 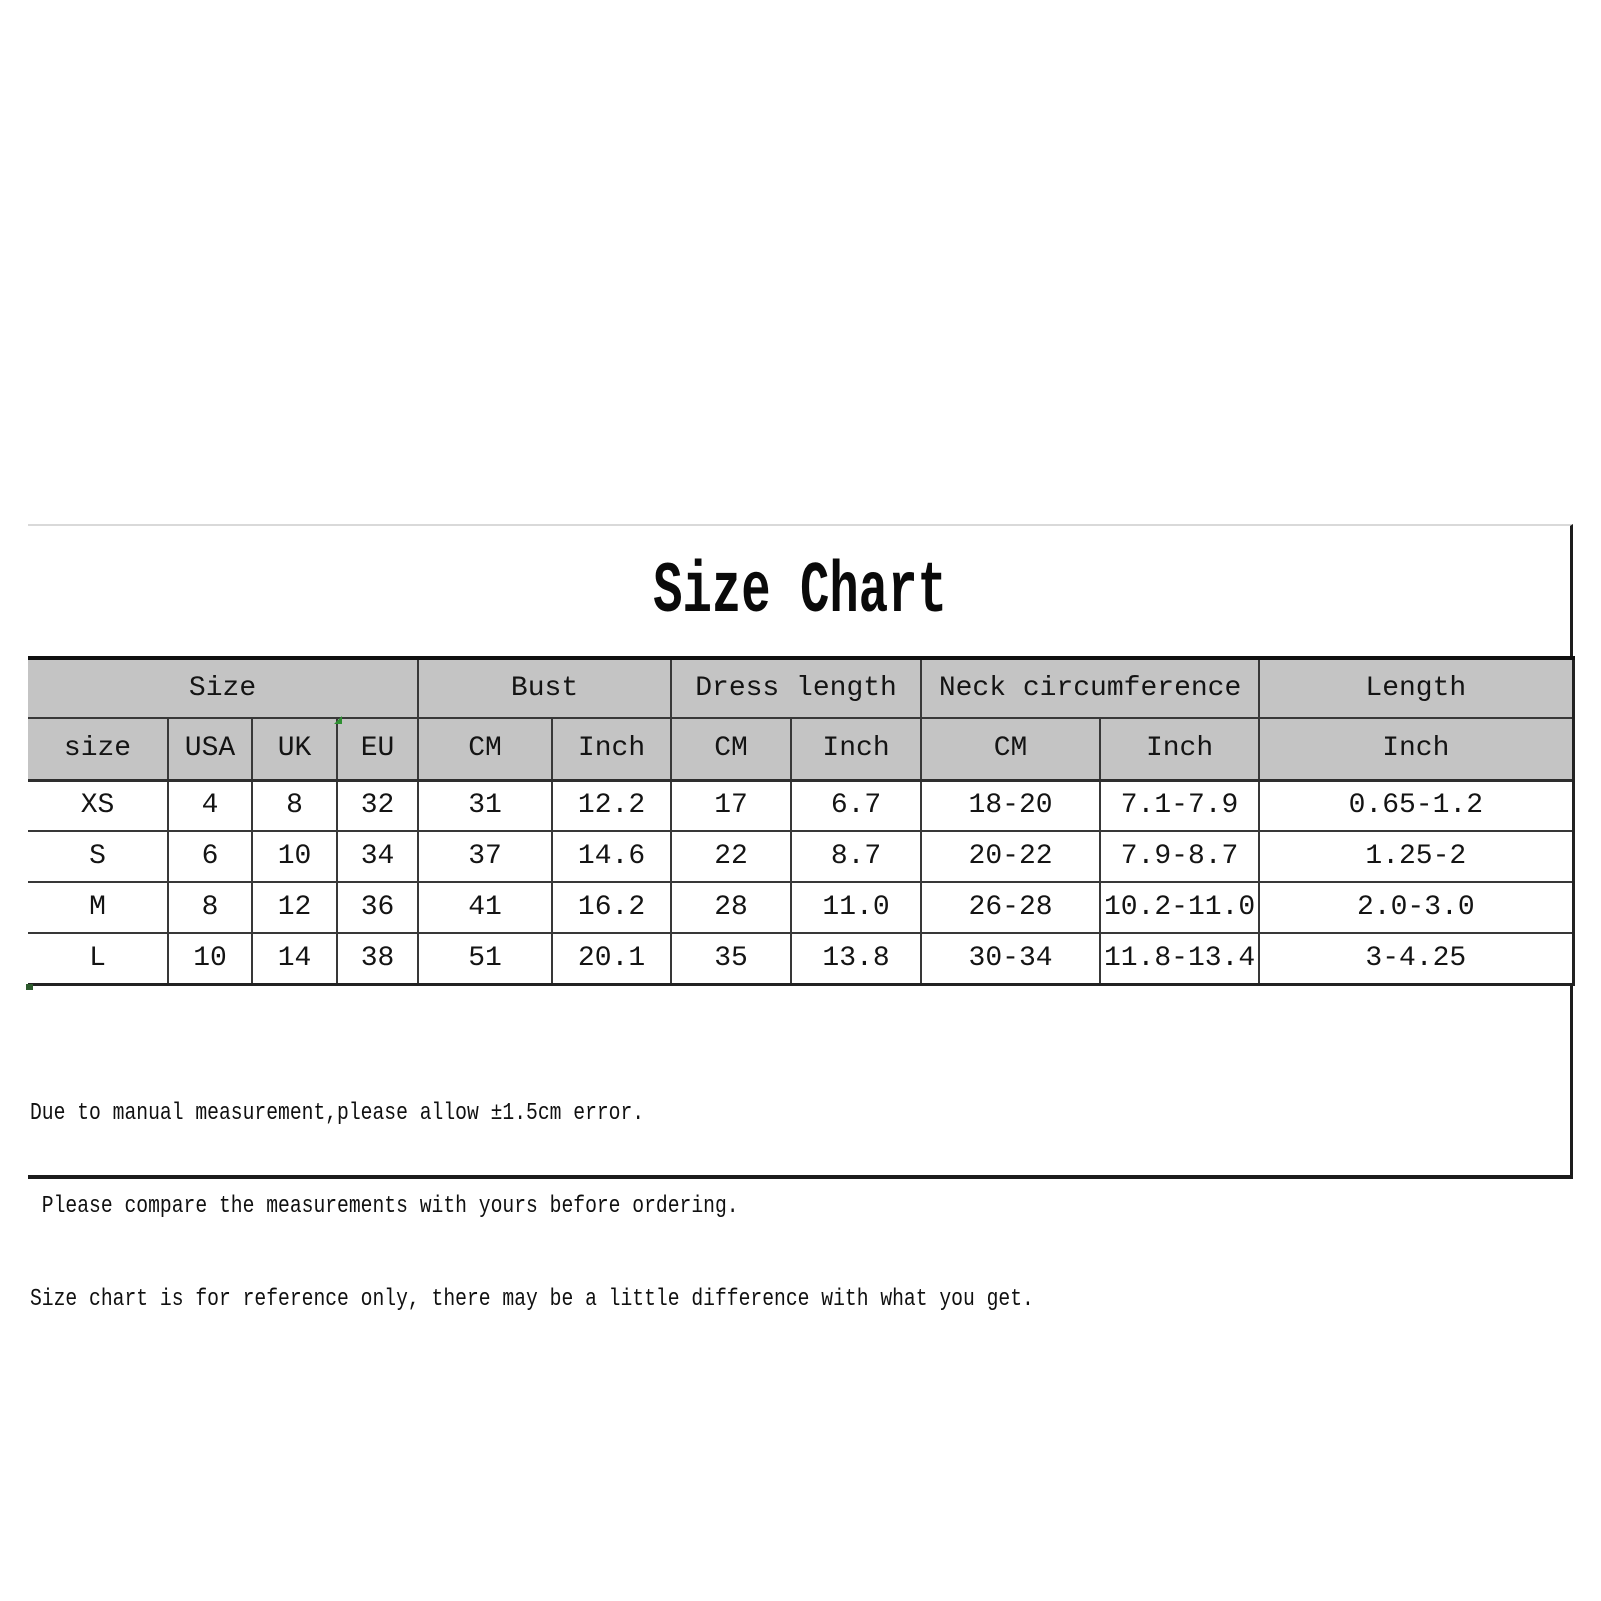 What do you see at coordinates (485, 959) in the screenshot?
I see `table-cell: 51` at bounding box center [485, 959].